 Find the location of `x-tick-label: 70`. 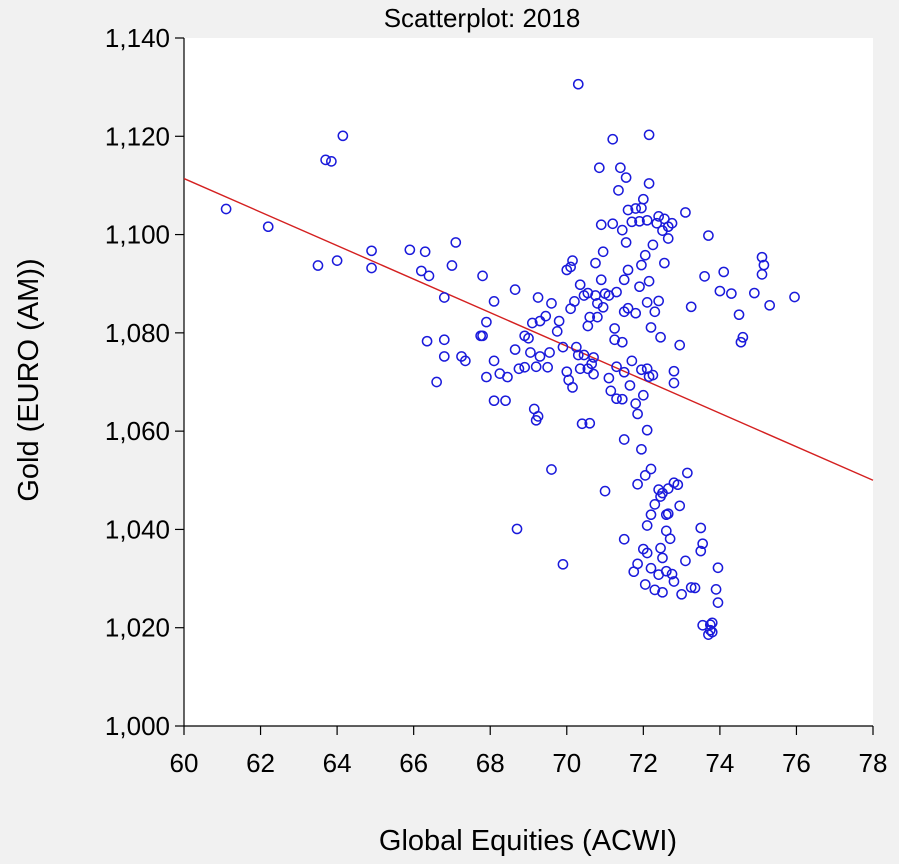

x-tick-label: 70 is located at coordinates (566, 763).